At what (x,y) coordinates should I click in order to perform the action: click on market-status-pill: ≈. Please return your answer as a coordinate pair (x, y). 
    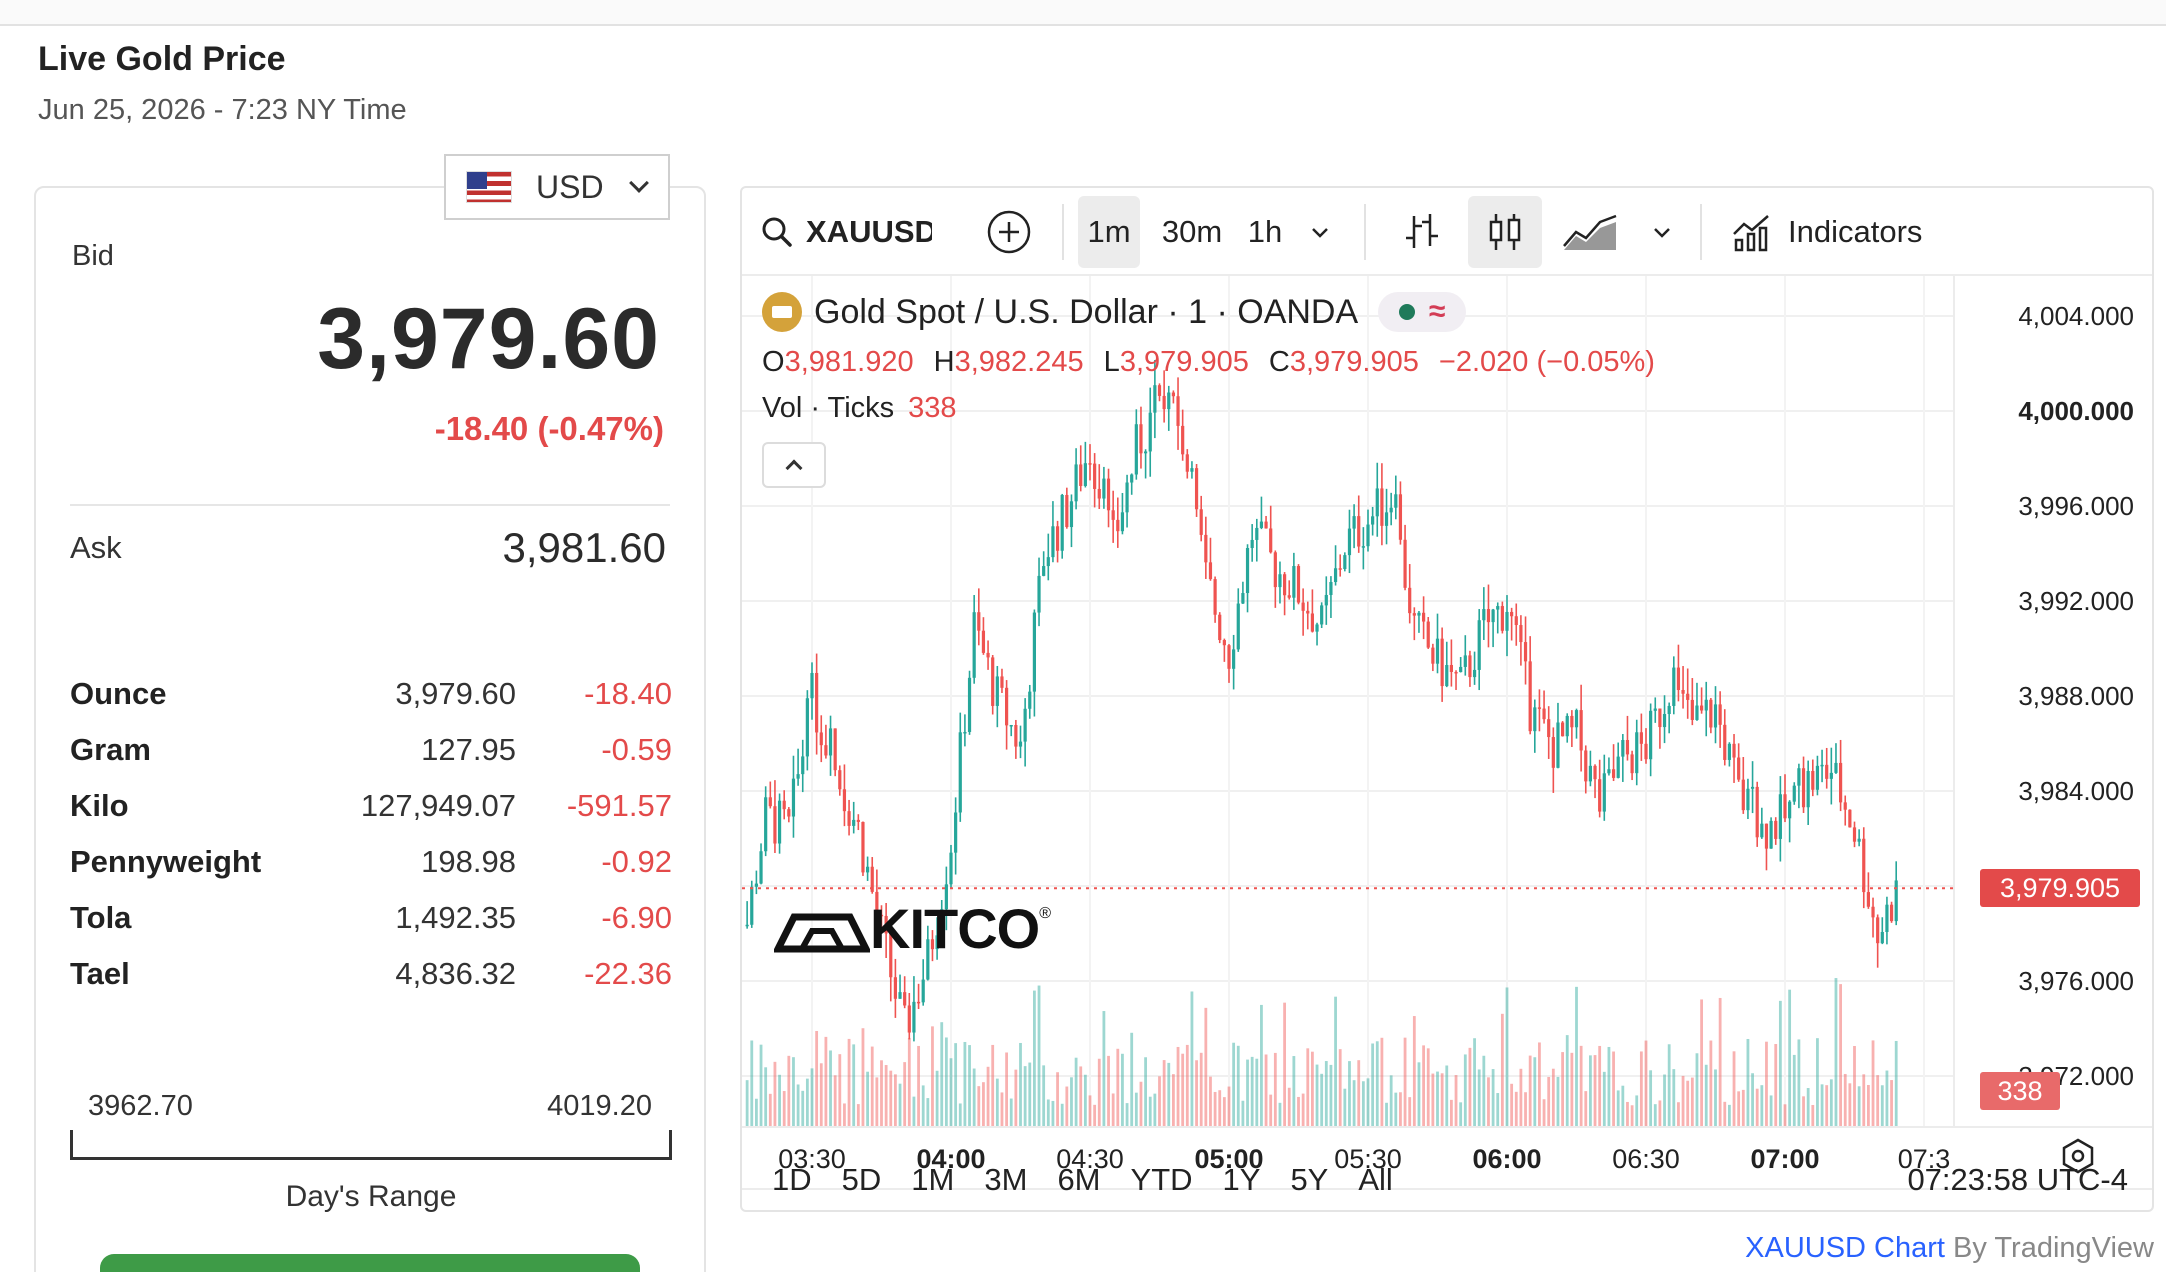
    Looking at the image, I should click on (1422, 312).